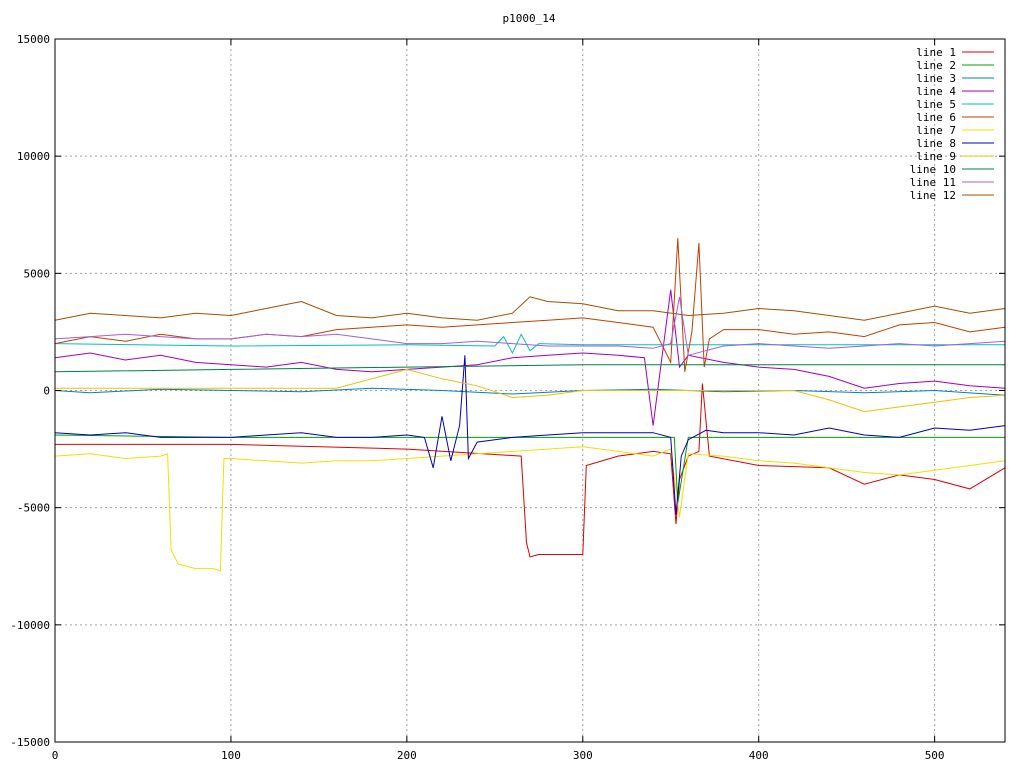 This screenshot has width=1024, height=768. I want to click on y-tick-label: 10000, so click(33, 156).